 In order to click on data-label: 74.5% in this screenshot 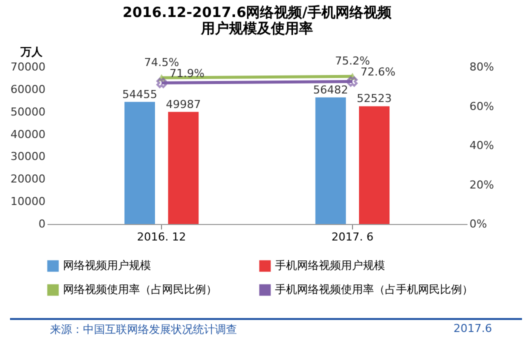, I will do `click(162, 62)`.